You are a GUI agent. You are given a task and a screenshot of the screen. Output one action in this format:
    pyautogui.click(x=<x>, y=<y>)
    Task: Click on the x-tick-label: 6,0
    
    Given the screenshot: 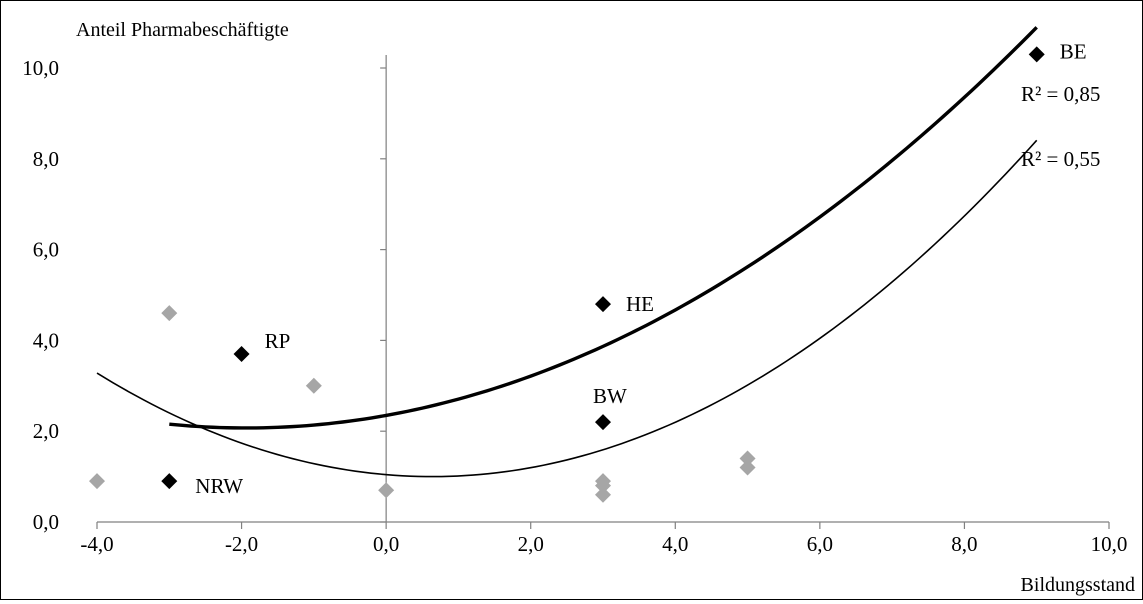 What is the action you would take?
    pyautogui.click(x=820, y=544)
    